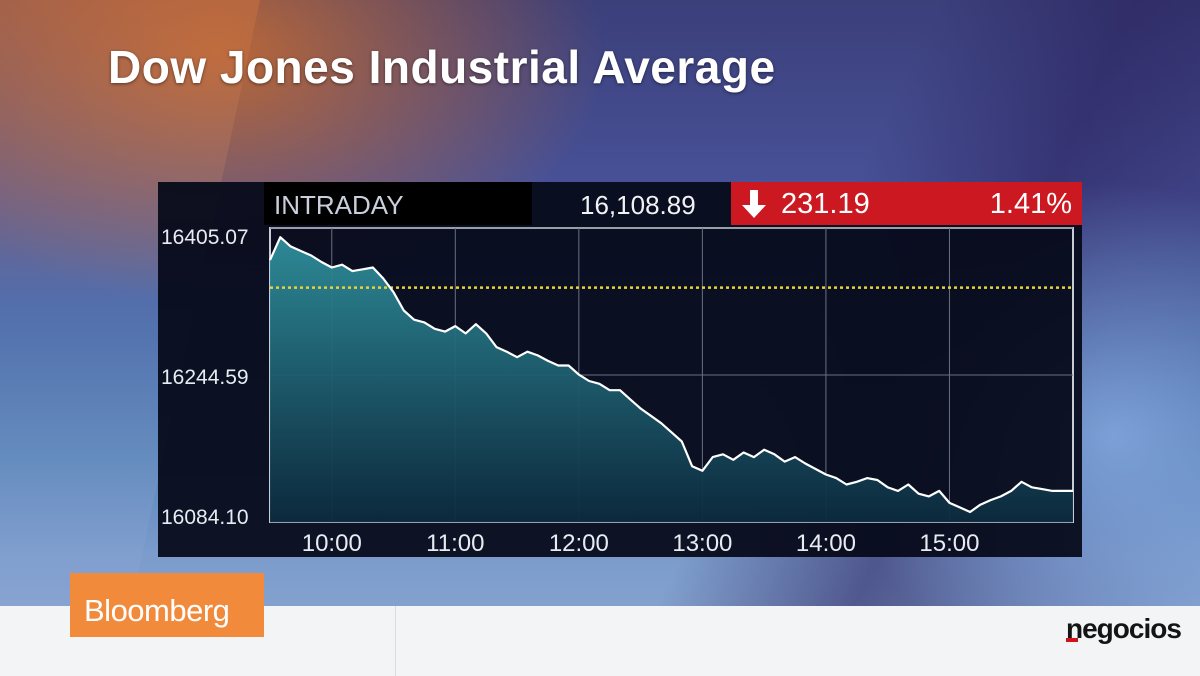 Image resolution: width=1200 pixels, height=676 pixels. Describe the element at coordinates (339, 205) in the screenshot. I see `intraday-tab-label: INTRADAY` at that location.